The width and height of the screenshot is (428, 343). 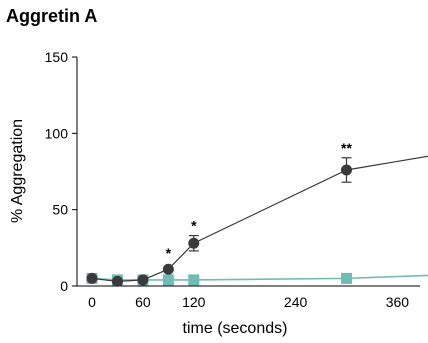 I want to click on y-tick-label: 0, so click(x=64, y=286).